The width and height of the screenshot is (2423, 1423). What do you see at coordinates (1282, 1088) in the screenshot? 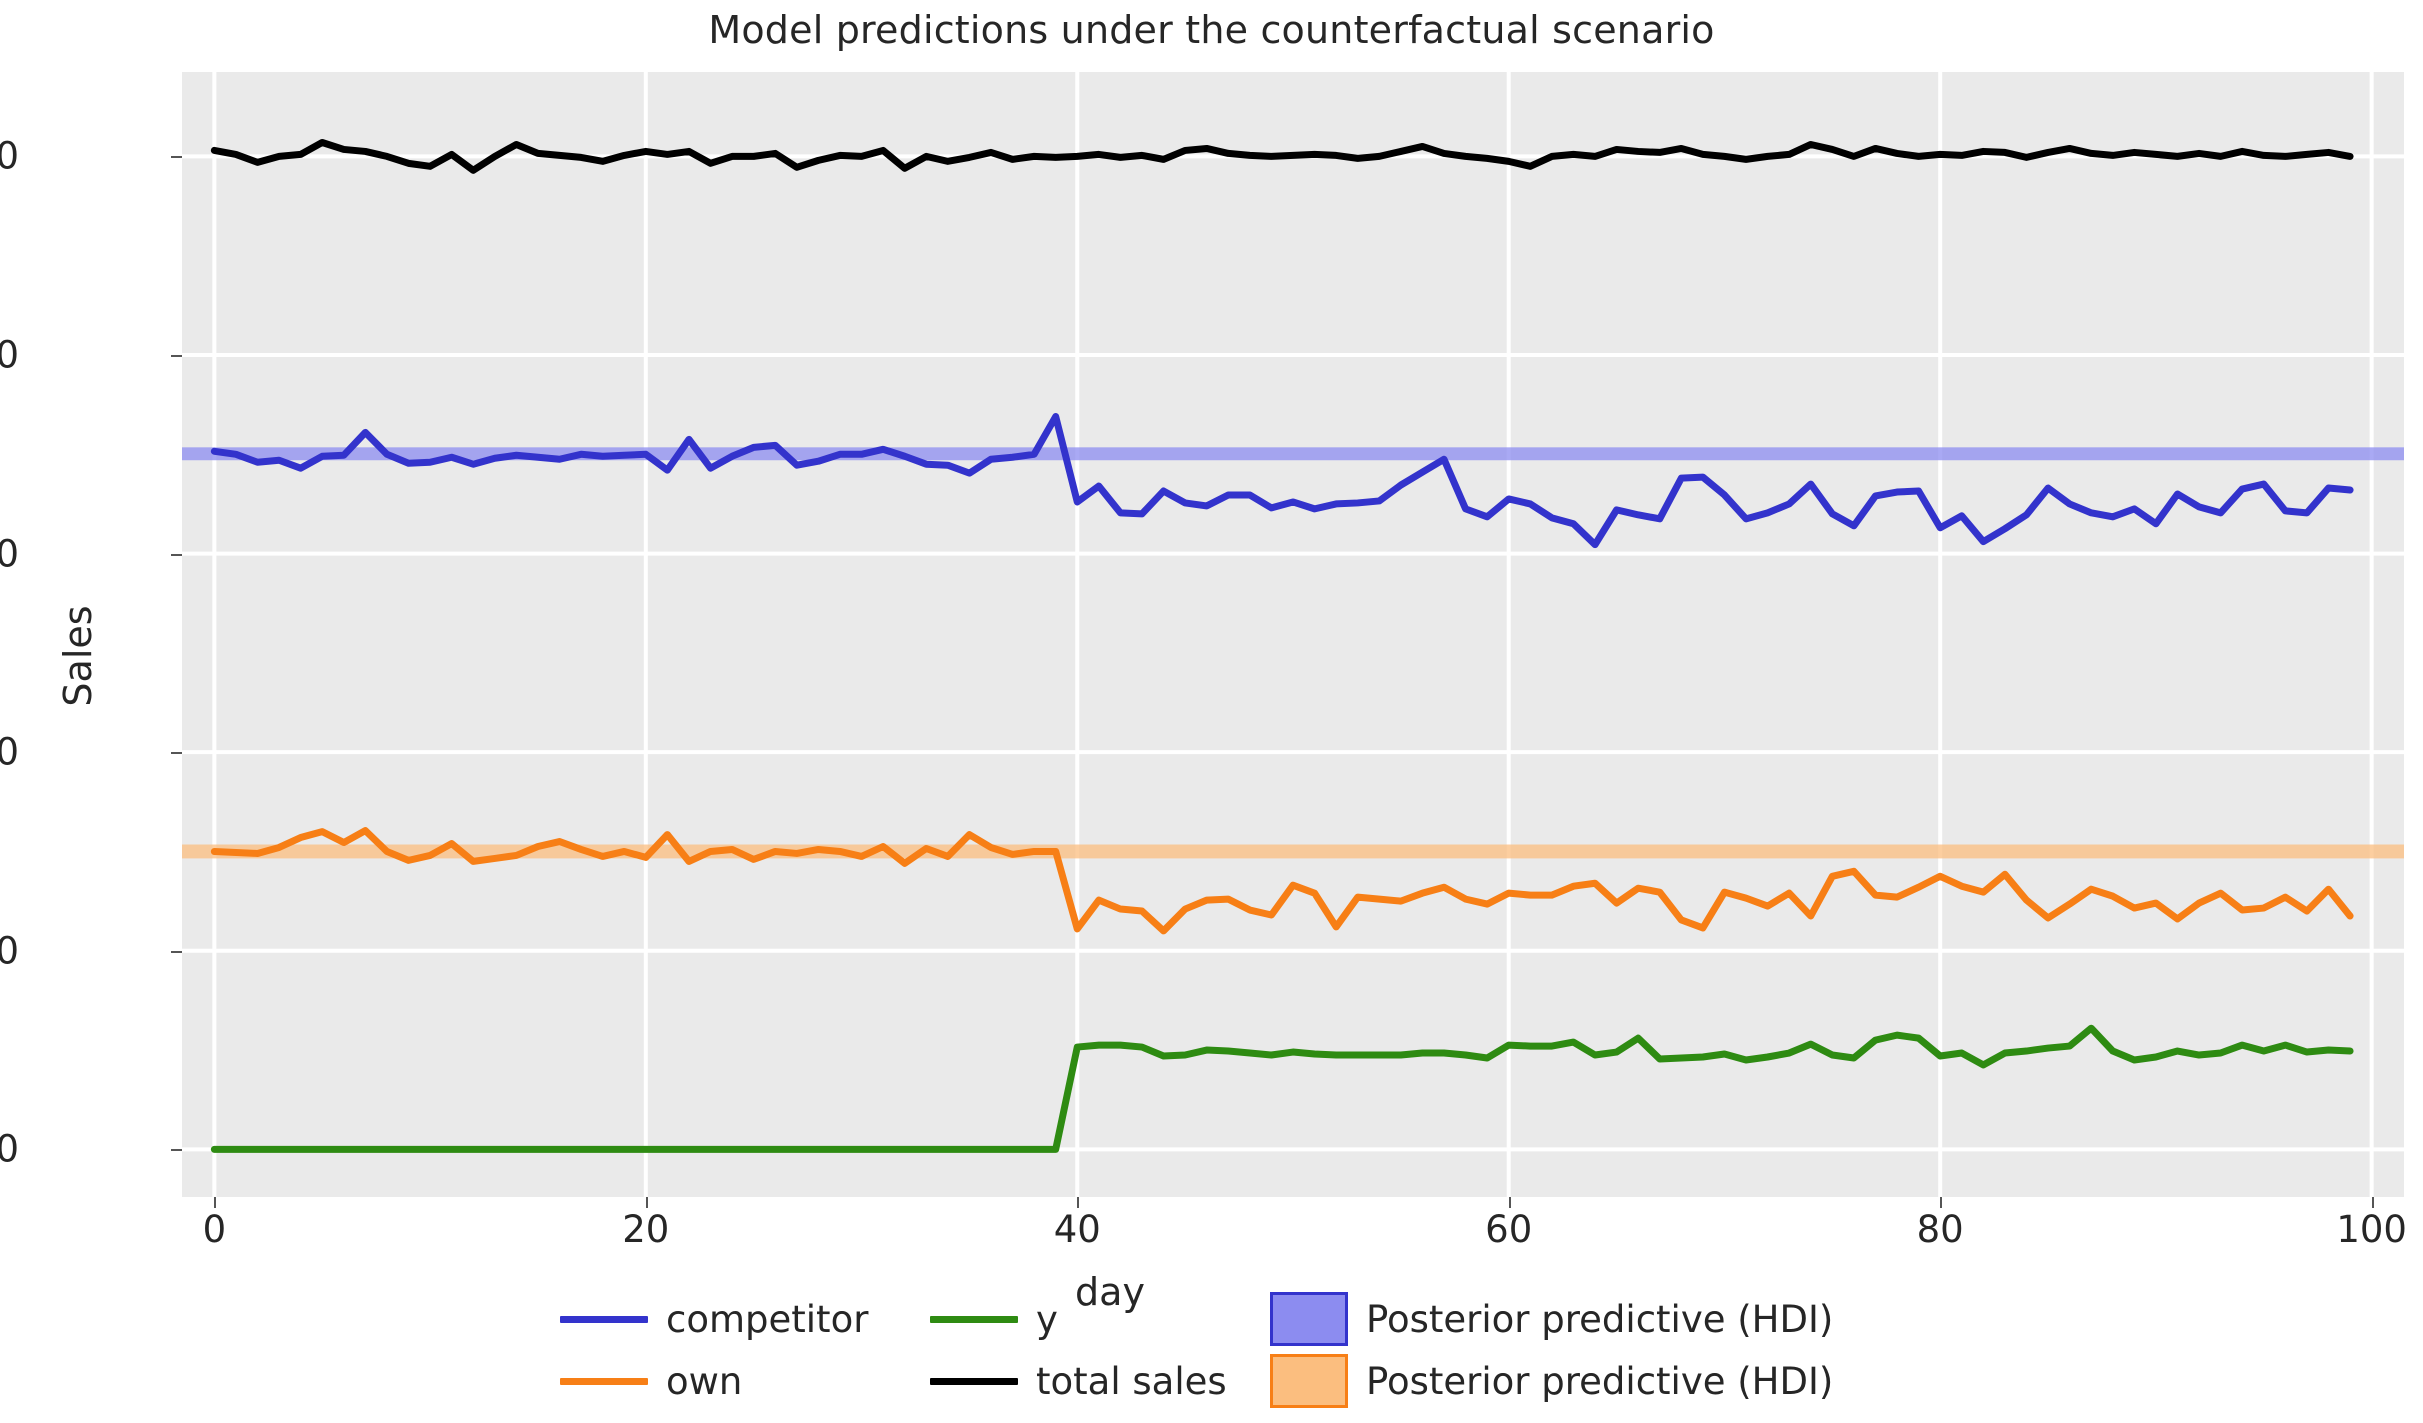
I see `series-line-y` at bounding box center [1282, 1088].